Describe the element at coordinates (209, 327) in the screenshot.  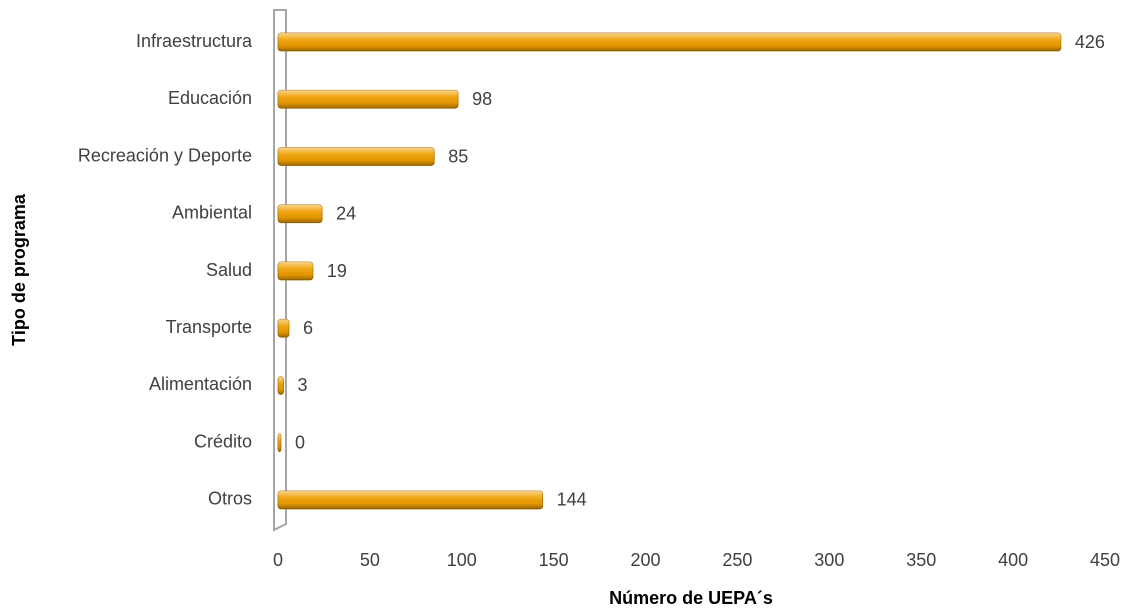
I see `y-tick-label: Transporte` at that location.